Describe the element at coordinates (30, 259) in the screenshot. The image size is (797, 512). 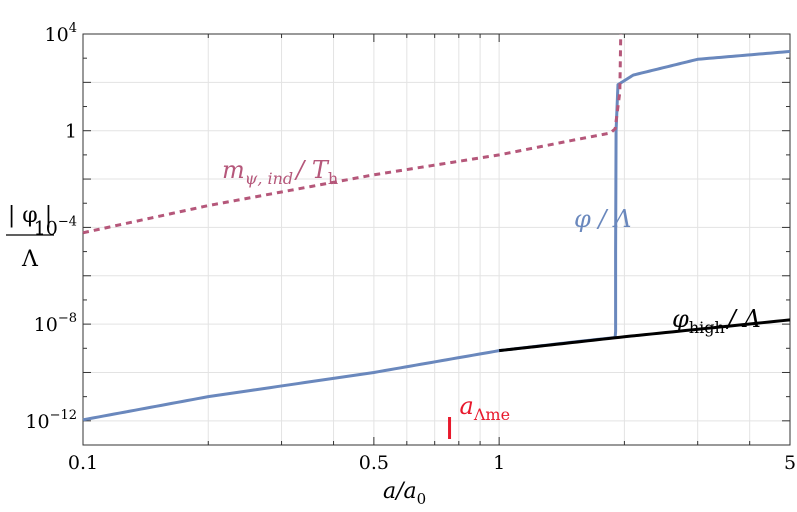
I see `y-axis-denominator: Λ` at that location.